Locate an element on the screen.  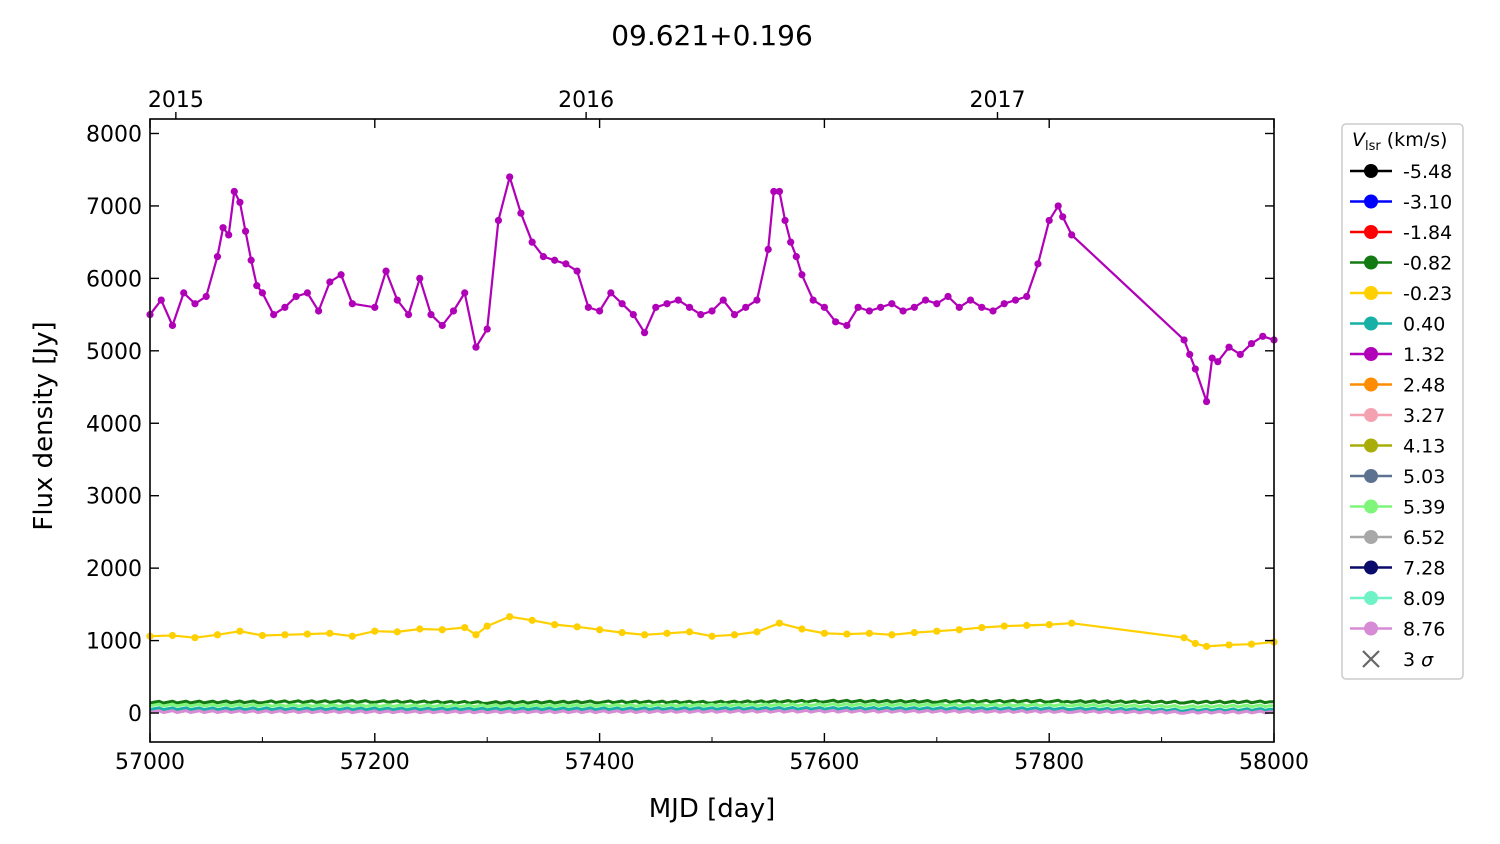
legend-label: 1.32 is located at coordinates (1424, 355).